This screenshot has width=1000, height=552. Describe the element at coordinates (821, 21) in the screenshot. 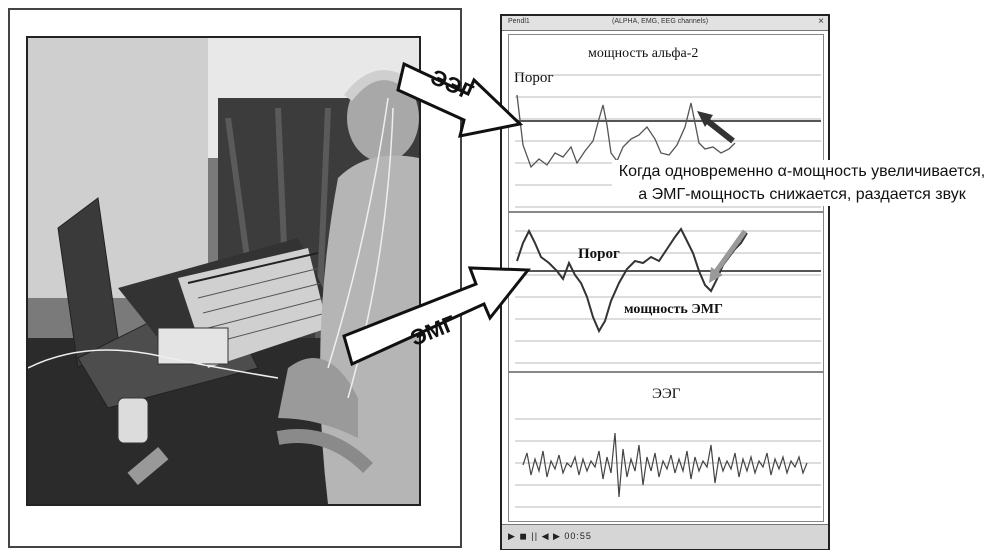

I see `close-icon: ×` at that location.